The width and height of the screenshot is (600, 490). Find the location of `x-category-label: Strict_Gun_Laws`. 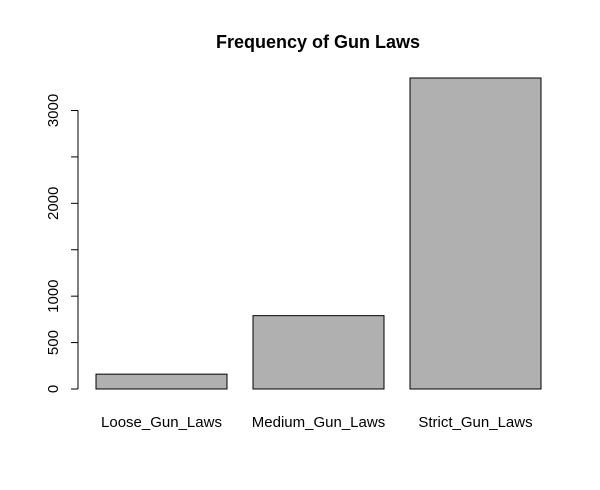

x-category-label: Strict_Gun_Laws is located at coordinates (475, 422).